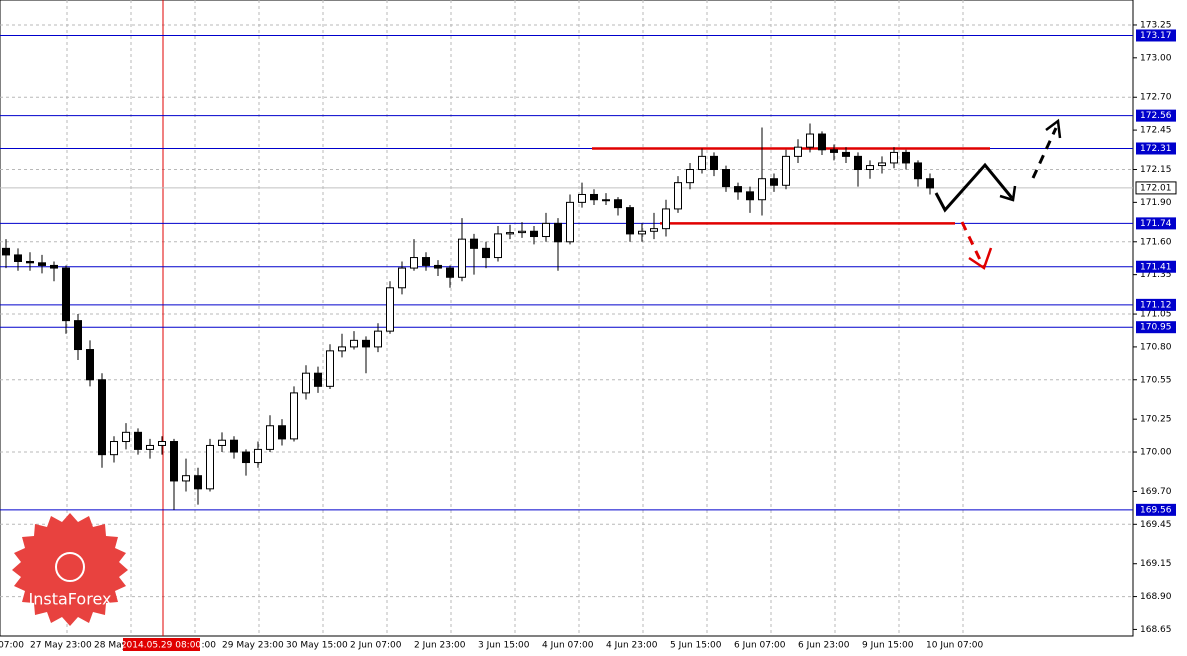 The width and height of the screenshot is (1187, 656). Describe the element at coordinates (209, 646) in the screenshot. I see `x-tick-label: :00` at that location.